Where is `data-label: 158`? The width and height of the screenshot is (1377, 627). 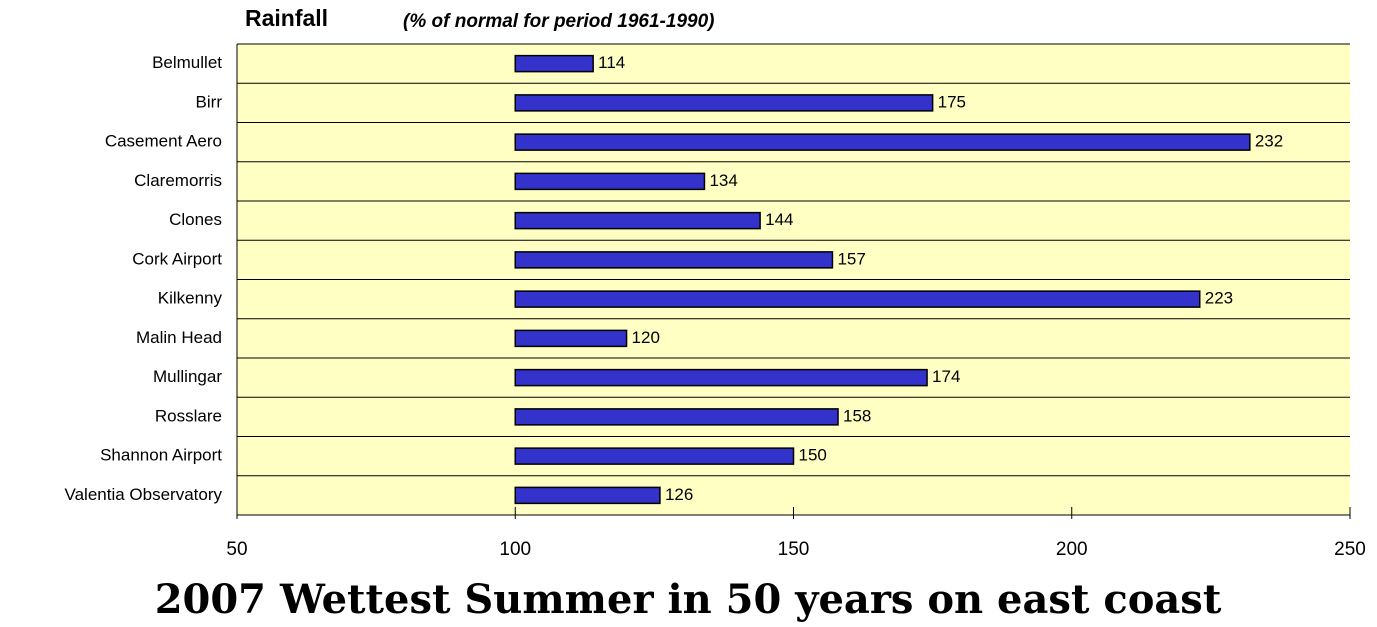
data-label: 158 is located at coordinates (857, 415).